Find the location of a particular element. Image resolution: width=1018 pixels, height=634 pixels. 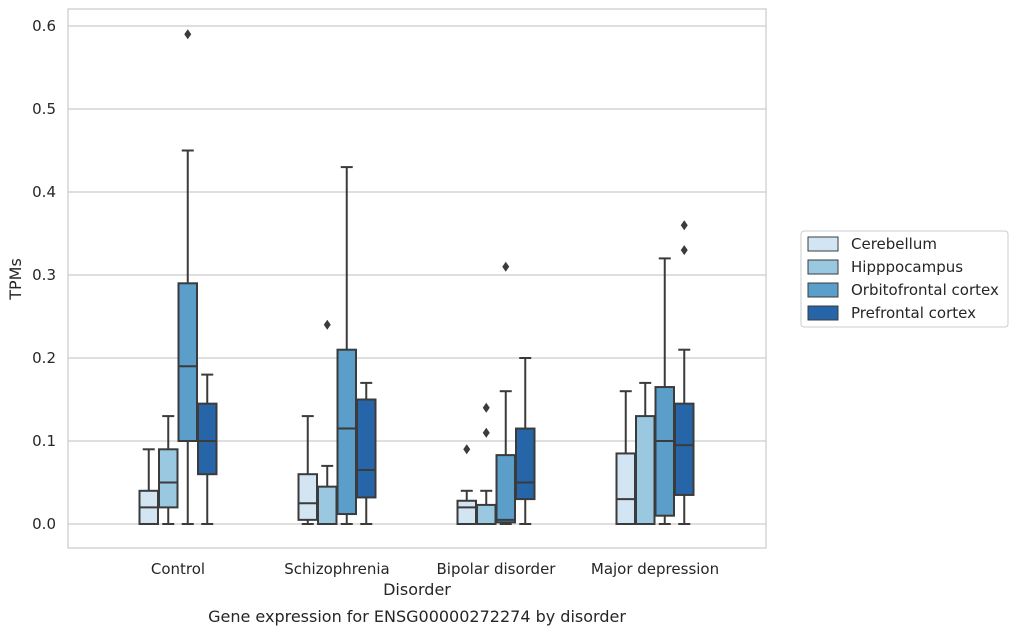

x-axis-label: Disorder is located at coordinates (417, 589).